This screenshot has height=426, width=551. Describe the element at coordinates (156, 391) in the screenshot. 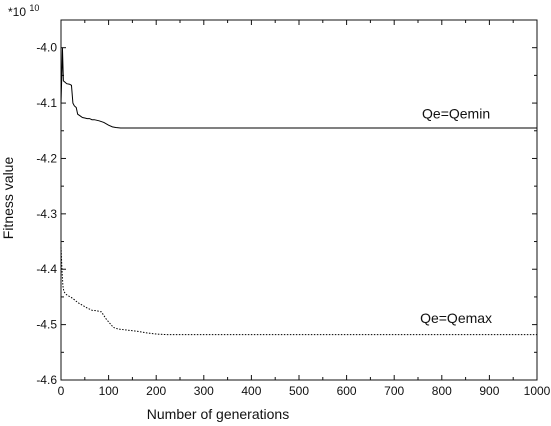

I see `x-tick-label: 200` at that location.